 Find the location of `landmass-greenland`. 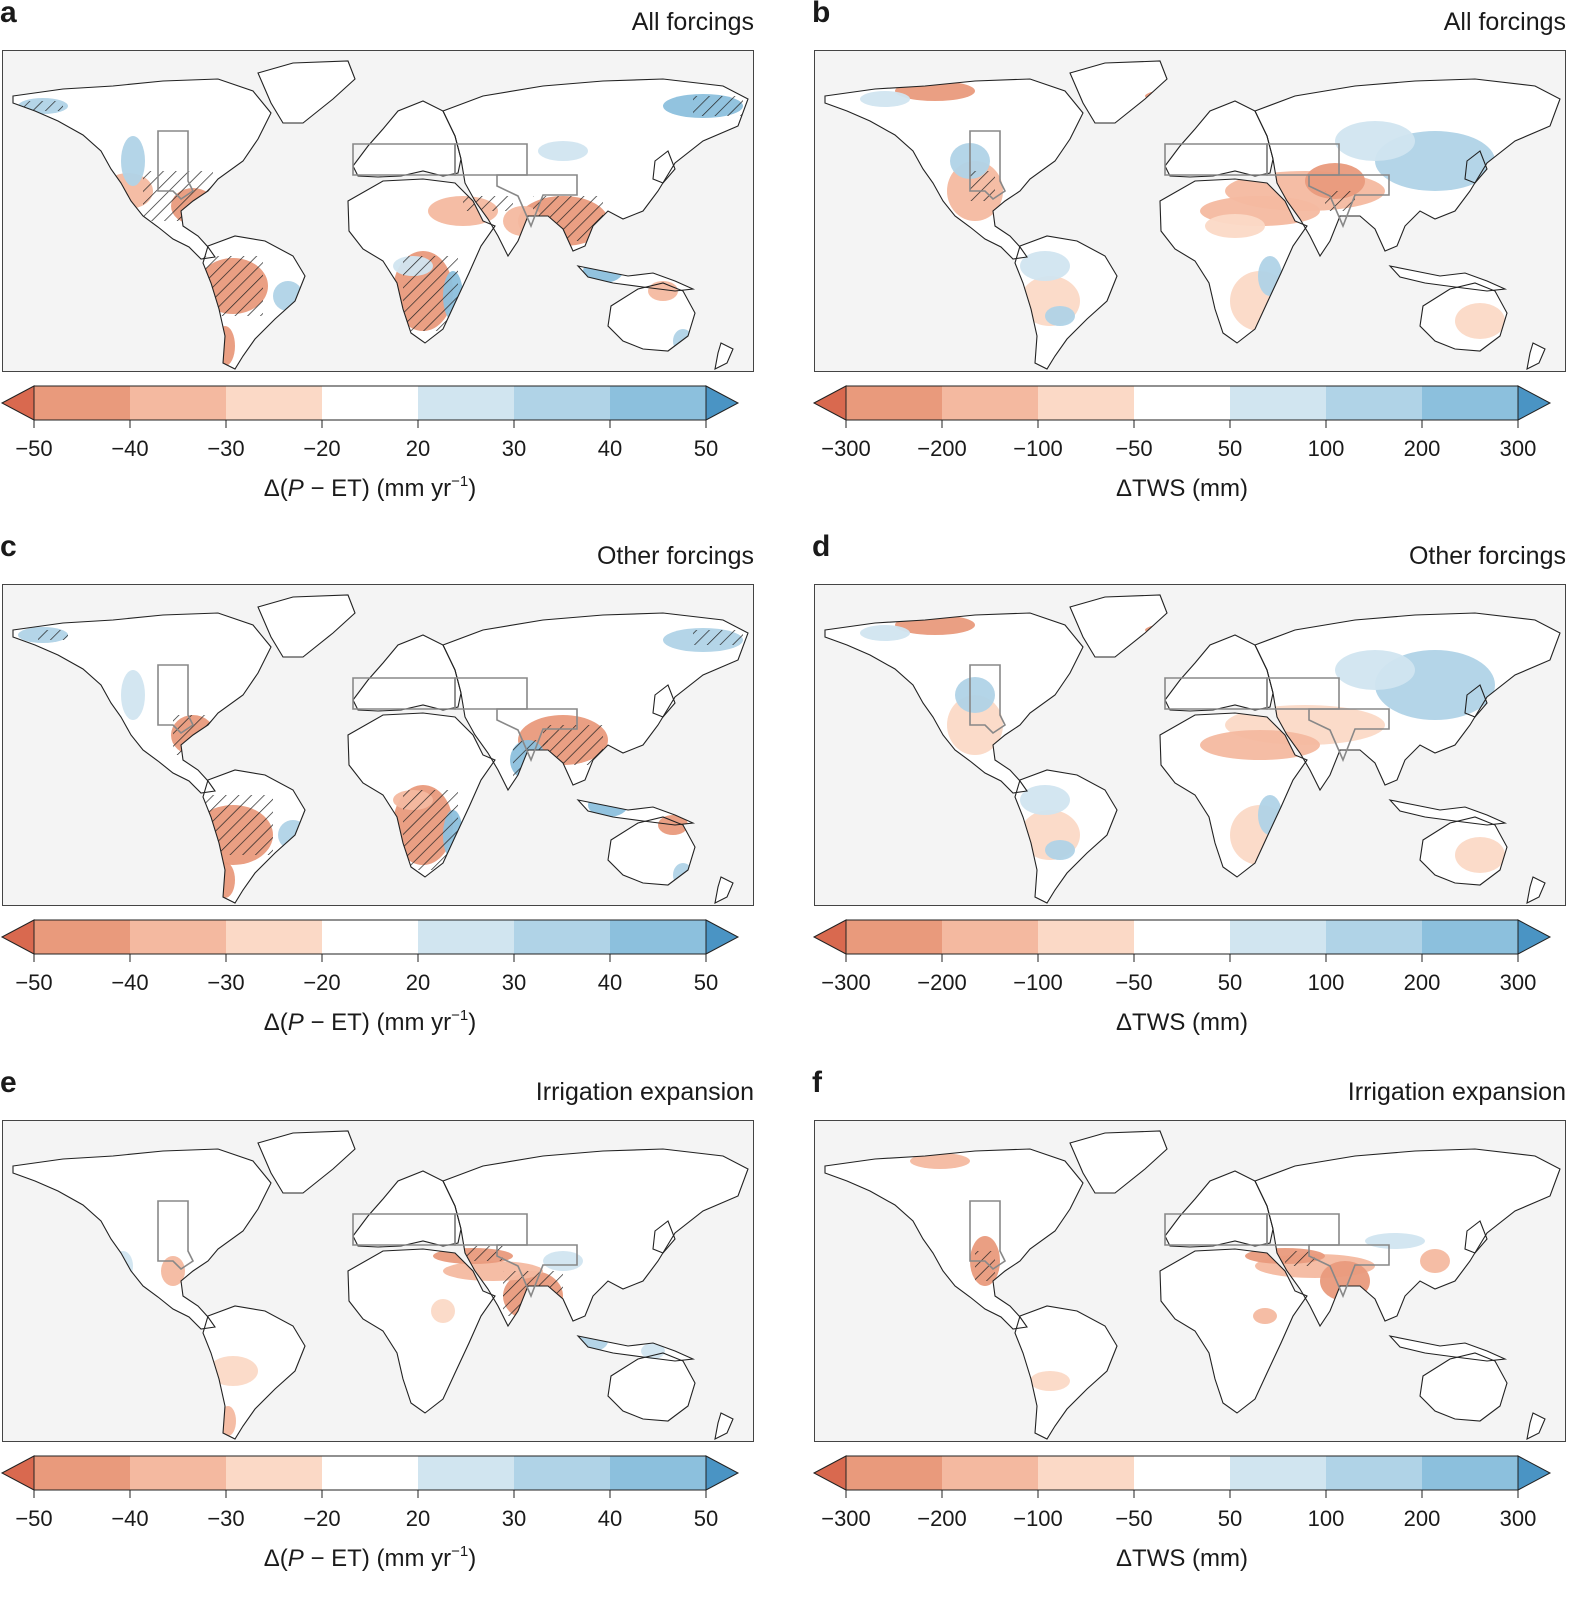

landmass-greenland is located at coordinates (306, 92).